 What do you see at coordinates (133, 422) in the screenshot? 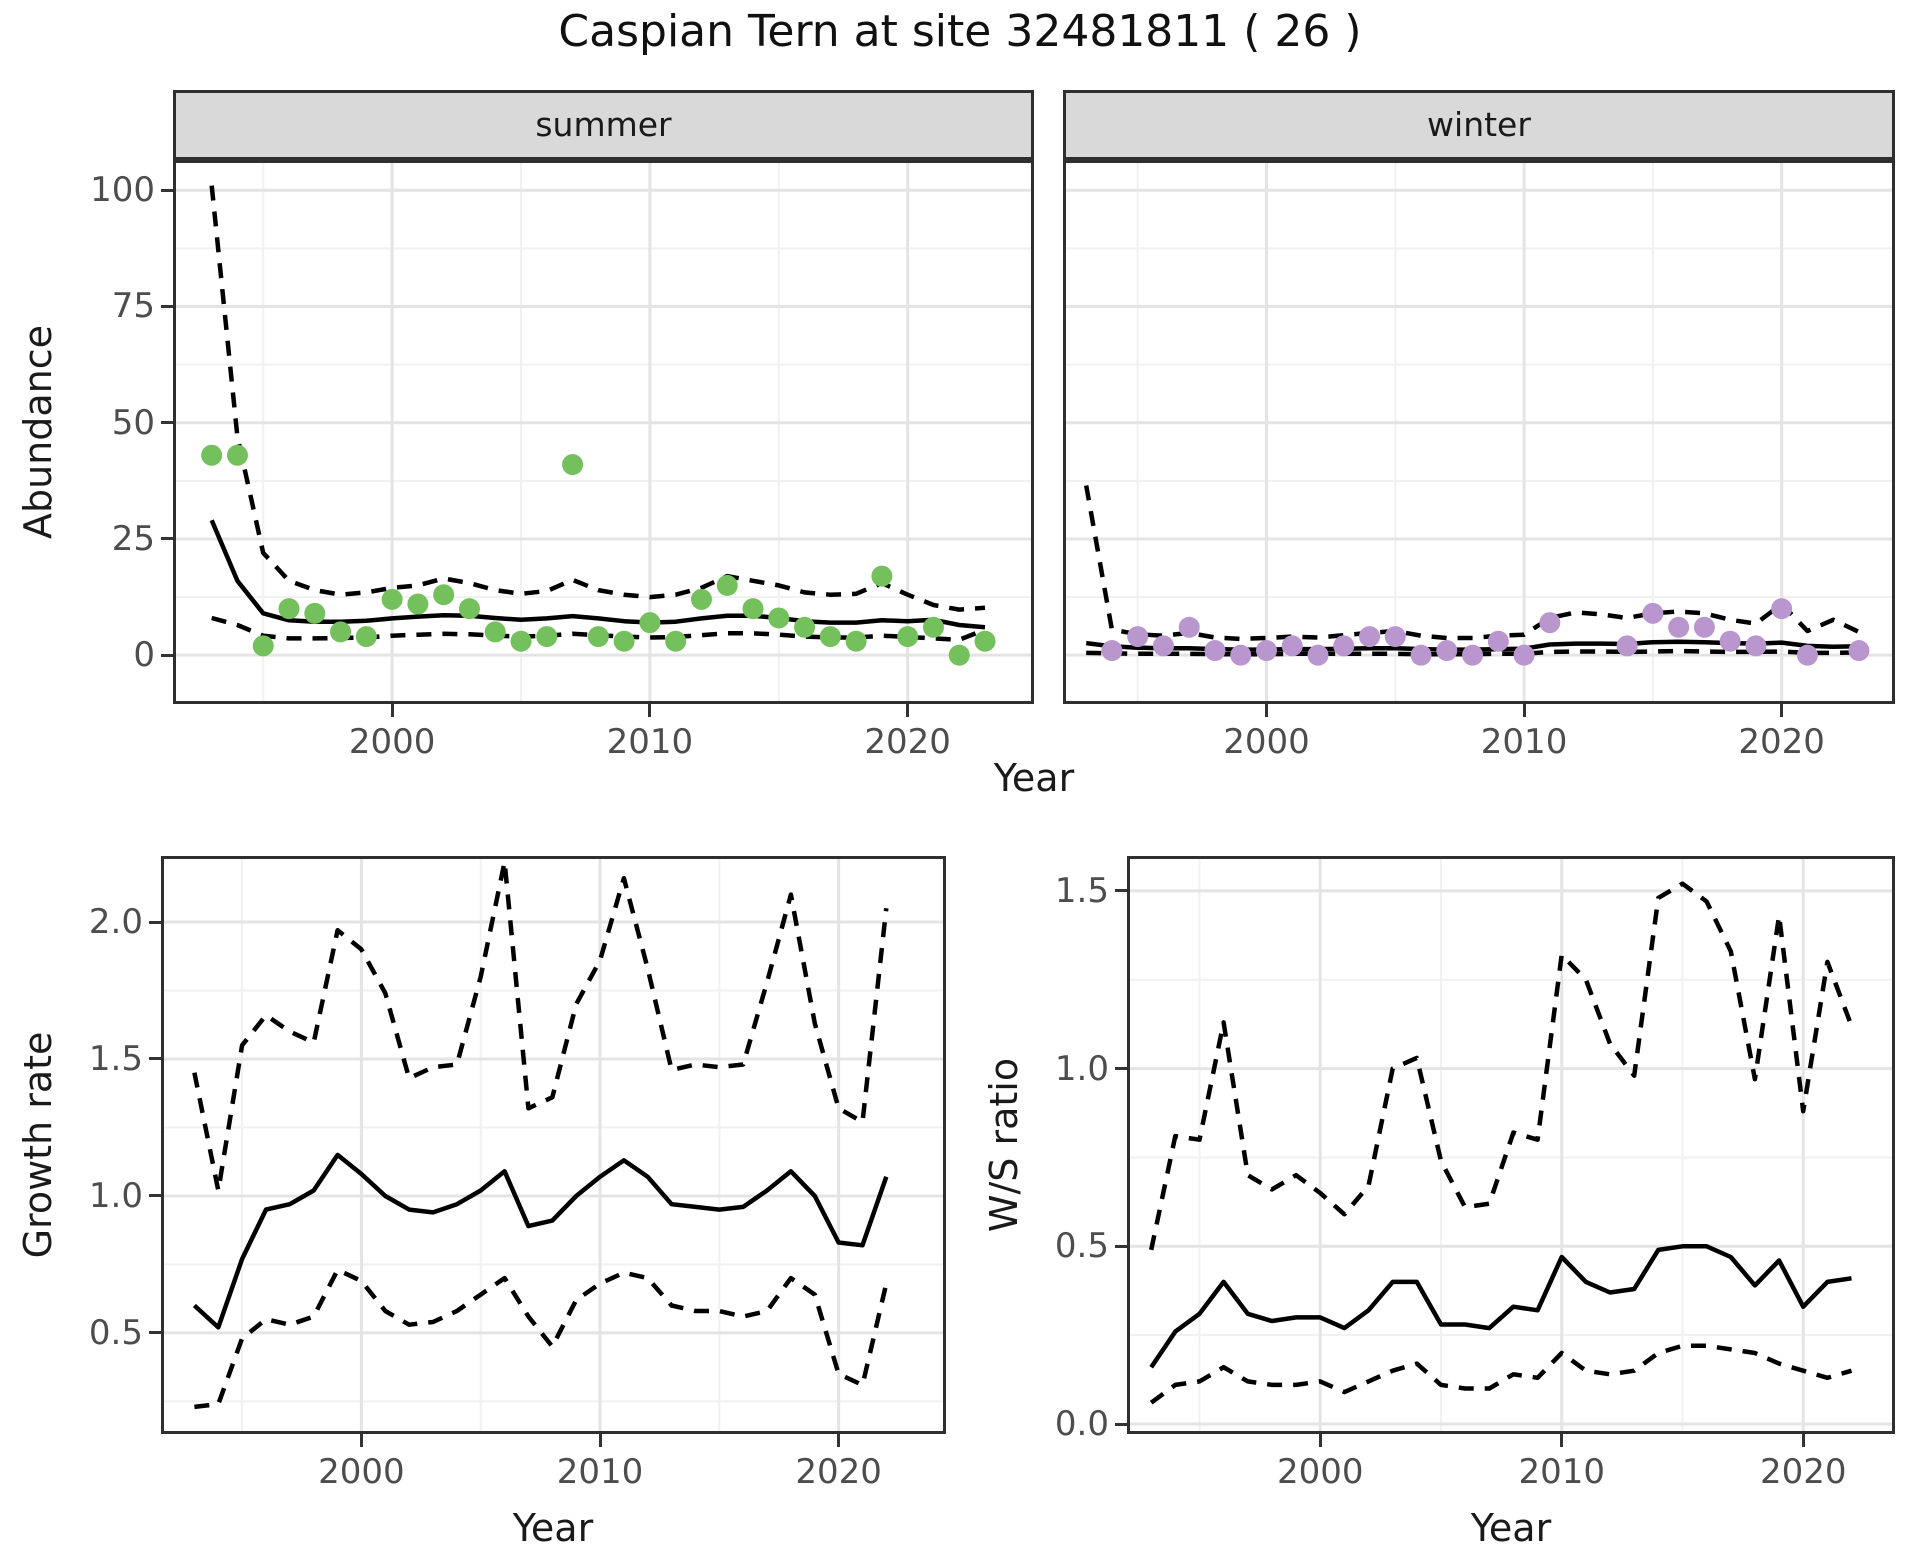
I see `y-tick-label: 50` at bounding box center [133, 422].